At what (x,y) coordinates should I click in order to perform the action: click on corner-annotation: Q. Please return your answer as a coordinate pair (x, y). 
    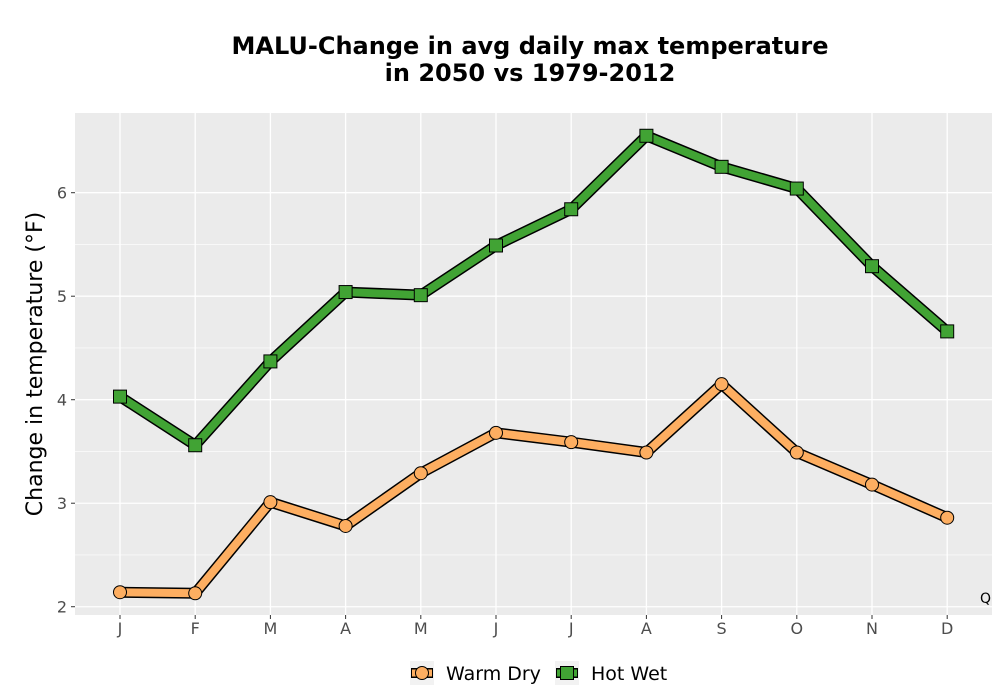
    Looking at the image, I should click on (985, 599).